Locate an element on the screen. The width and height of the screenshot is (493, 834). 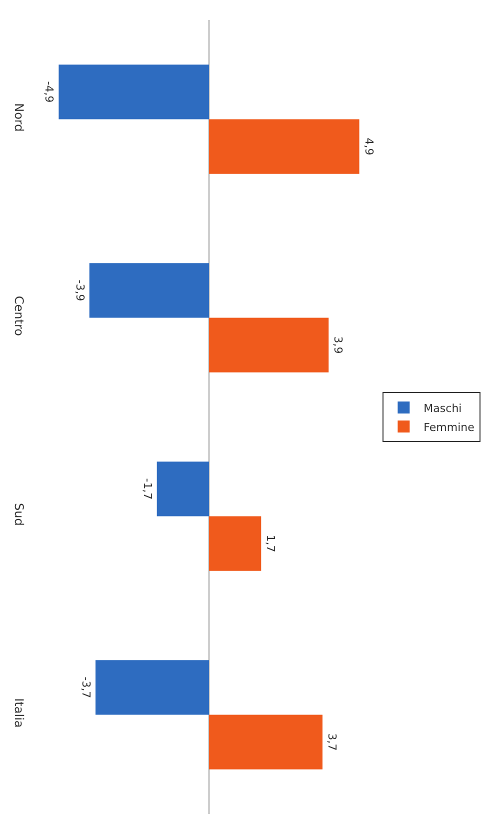
data-label: -1,7 is located at coordinates (147, 489).